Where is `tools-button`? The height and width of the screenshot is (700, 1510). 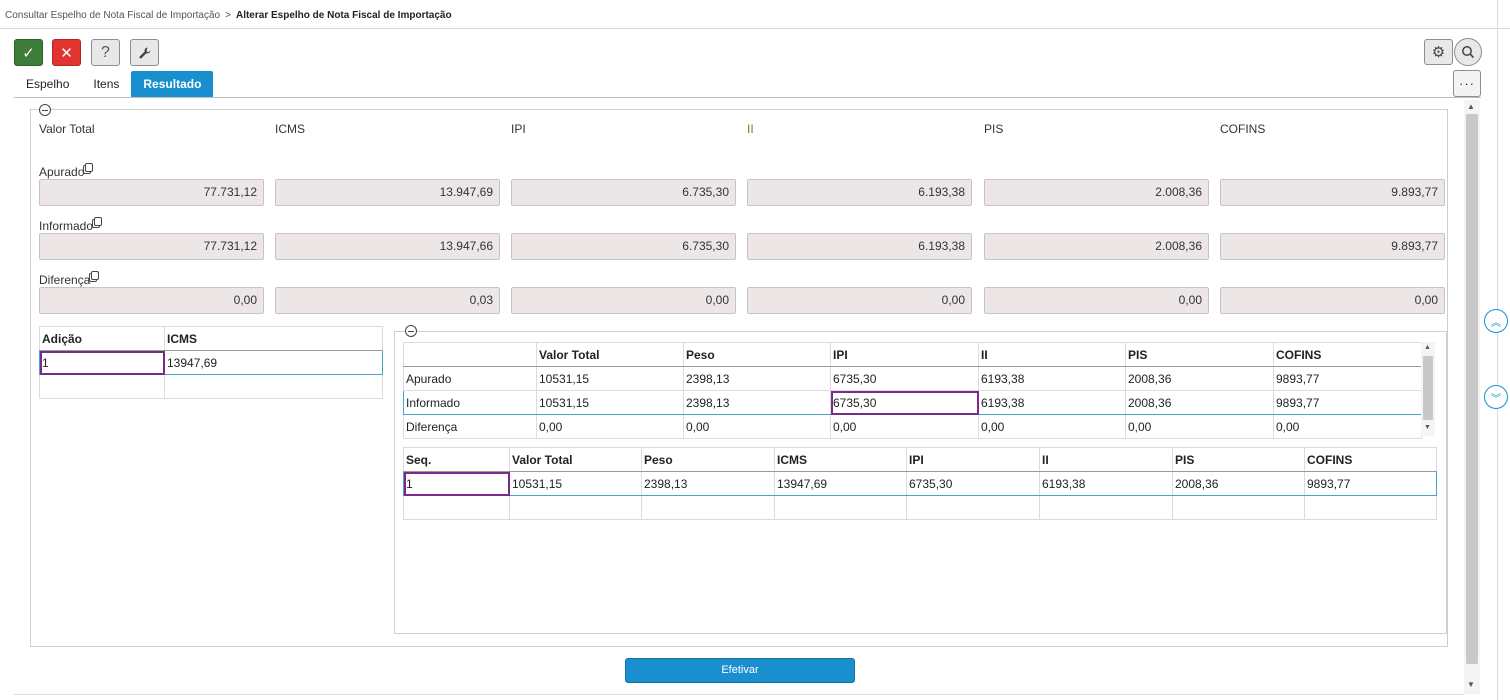 tools-button is located at coordinates (144, 52).